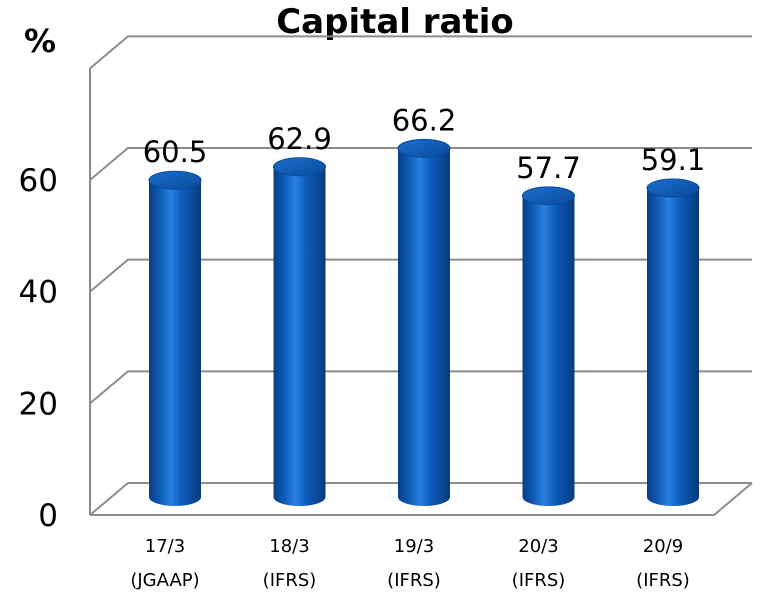  I want to click on y-tick-label: 0, so click(48, 516).